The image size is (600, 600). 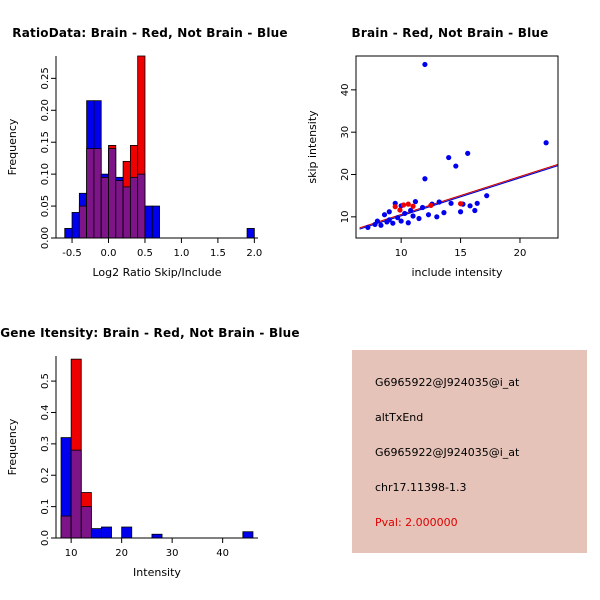 What do you see at coordinates (181, 253) in the screenshot?
I see `svg-text: 1.0` at bounding box center [181, 253].